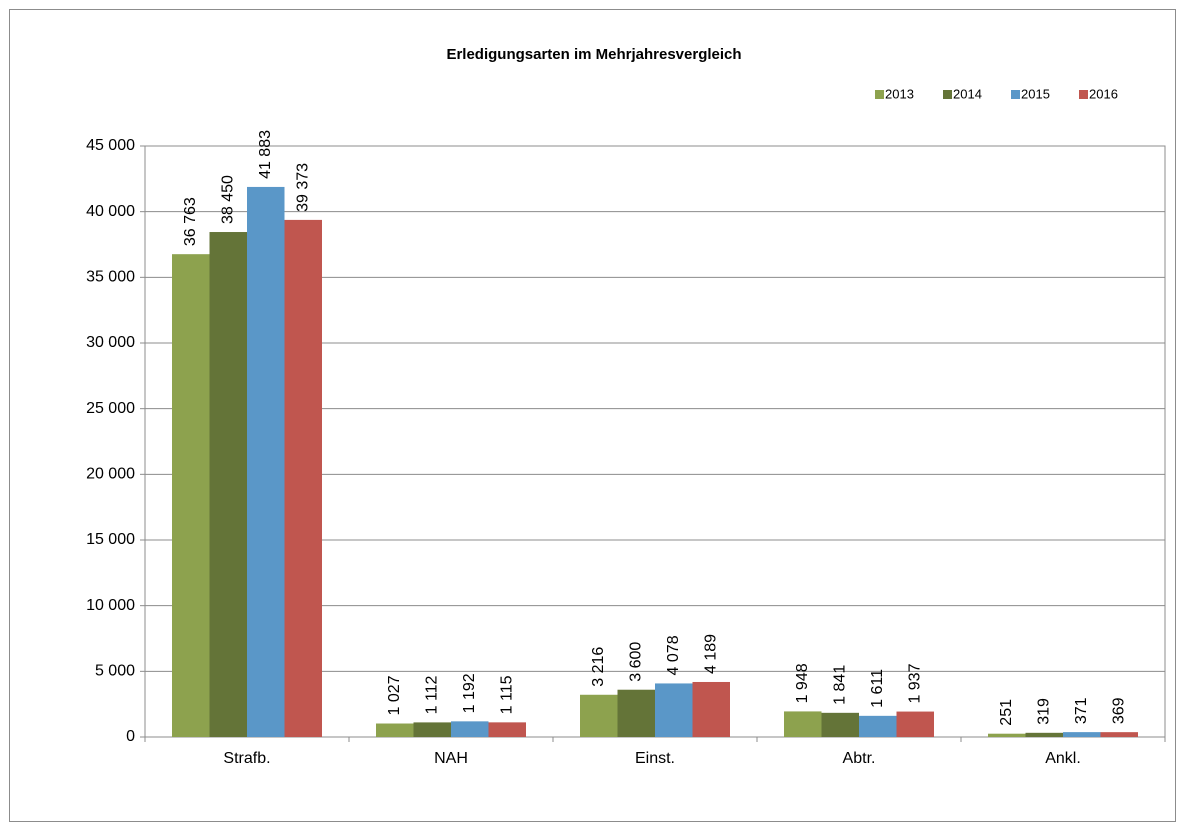 The height and width of the screenshot is (837, 1186). I want to click on x-tick-label: Abtr., so click(859, 758).